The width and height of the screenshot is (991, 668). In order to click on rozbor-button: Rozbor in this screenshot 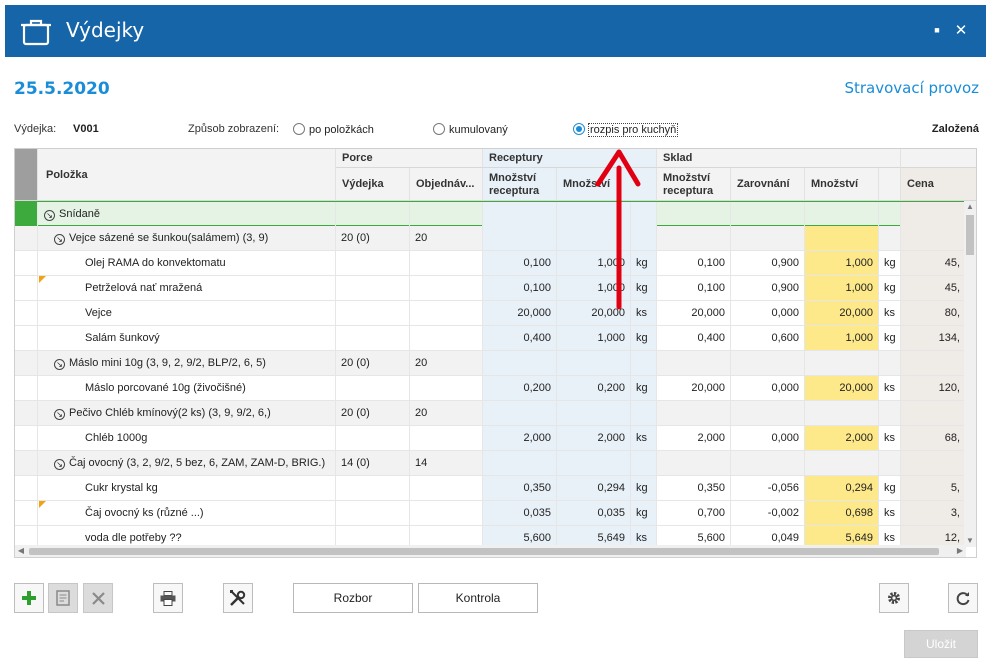, I will do `click(353, 598)`.